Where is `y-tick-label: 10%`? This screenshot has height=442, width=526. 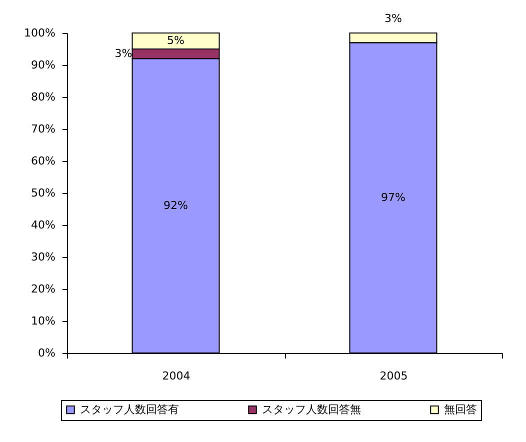 y-tick-label: 10% is located at coordinates (43, 321).